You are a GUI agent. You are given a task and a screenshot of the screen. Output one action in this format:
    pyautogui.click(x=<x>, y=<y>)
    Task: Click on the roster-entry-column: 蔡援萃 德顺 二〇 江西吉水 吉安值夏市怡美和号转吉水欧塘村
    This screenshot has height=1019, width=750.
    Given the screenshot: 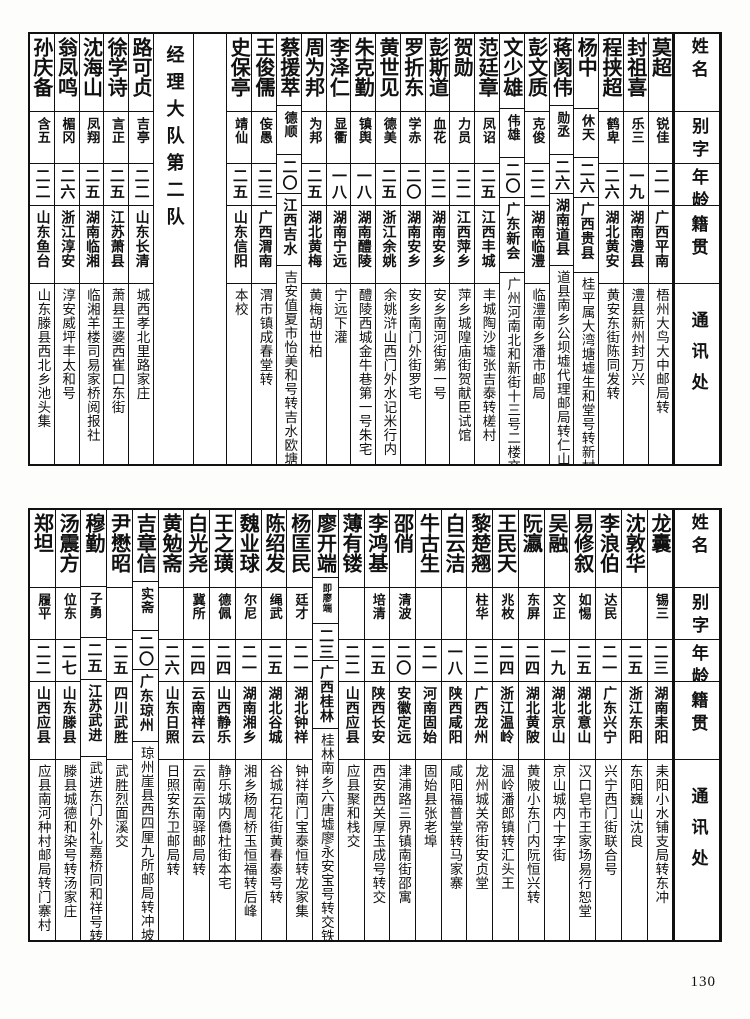 What is the action you would take?
    pyautogui.click(x=289, y=249)
    